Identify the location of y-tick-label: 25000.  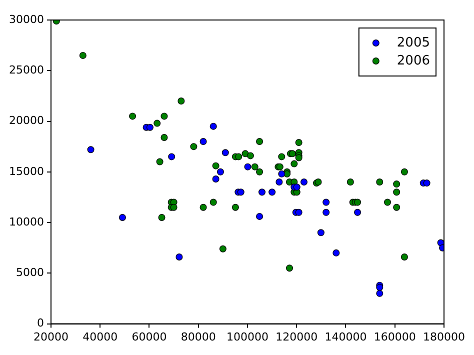
(26, 69).